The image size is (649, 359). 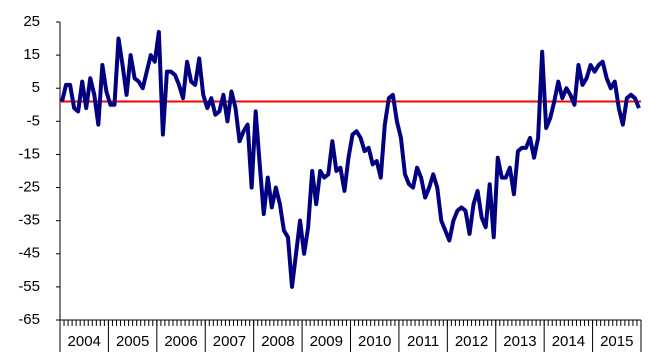 What do you see at coordinates (132, 341) in the screenshot?
I see `x-tick-label: 2005` at bounding box center [132, 341].